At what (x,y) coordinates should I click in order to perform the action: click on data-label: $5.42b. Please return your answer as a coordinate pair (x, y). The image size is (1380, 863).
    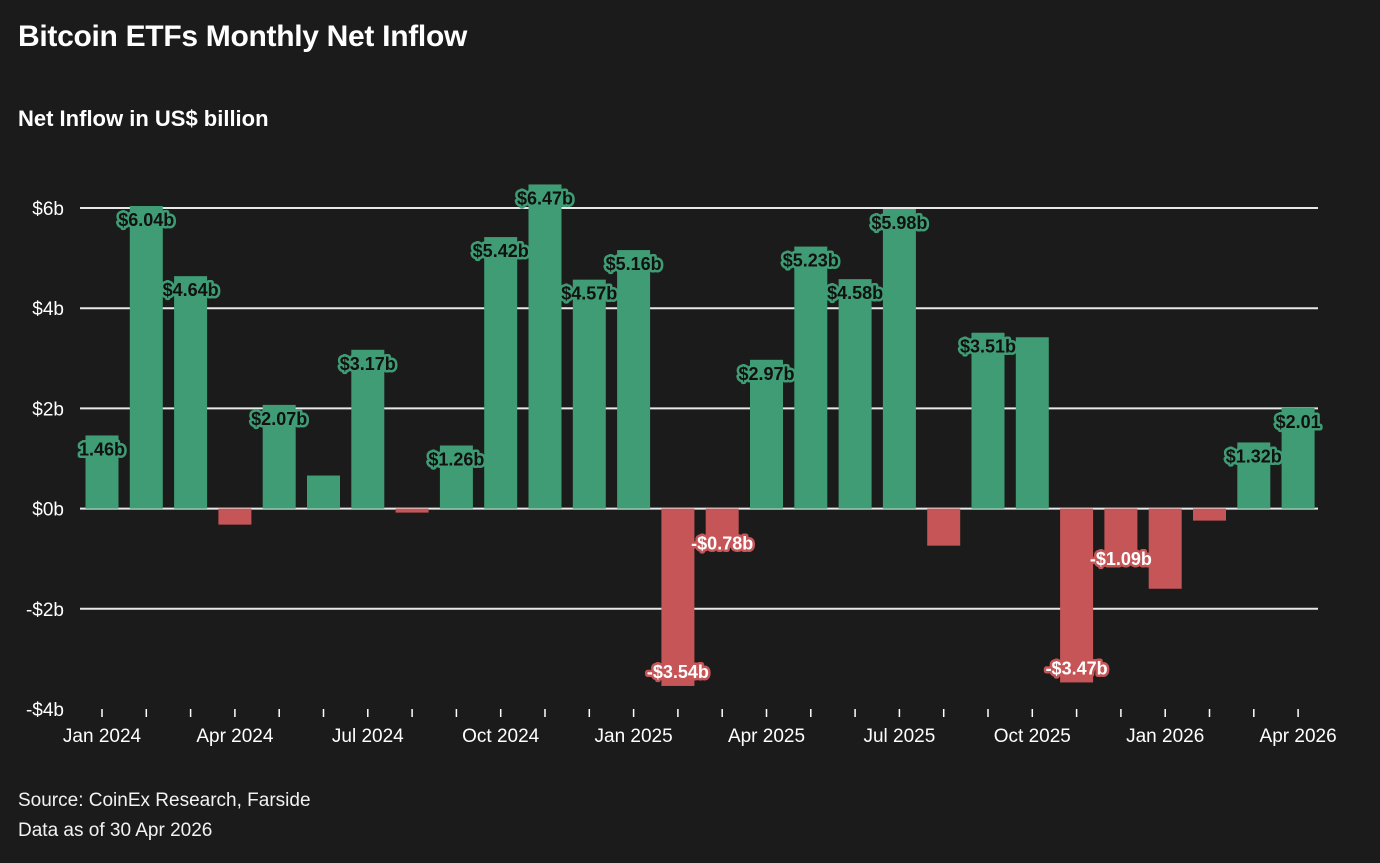
    Looking at the image, I should click on (501, 251).